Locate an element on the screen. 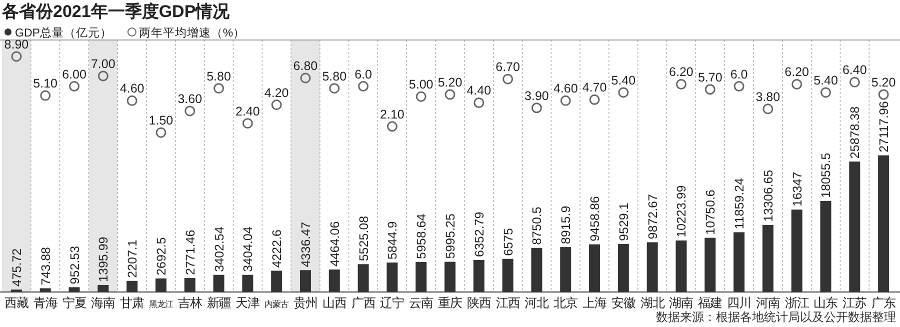 Image resolution: width=900 pixels, height=327 pixels. data-label: 6.70 is located at coordinates (508, 67).